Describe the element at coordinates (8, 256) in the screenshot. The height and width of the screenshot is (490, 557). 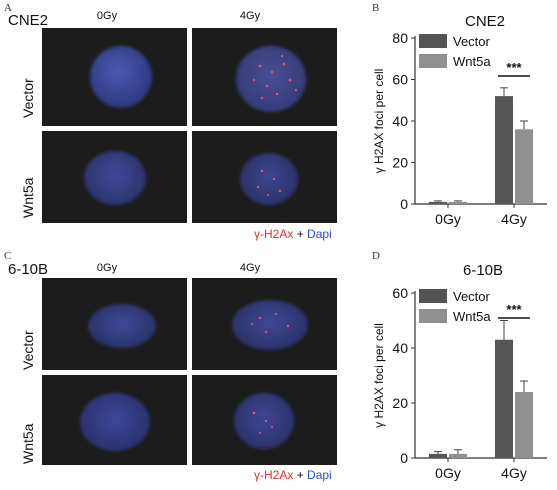
I see `panel-c-letter: C` at that location.